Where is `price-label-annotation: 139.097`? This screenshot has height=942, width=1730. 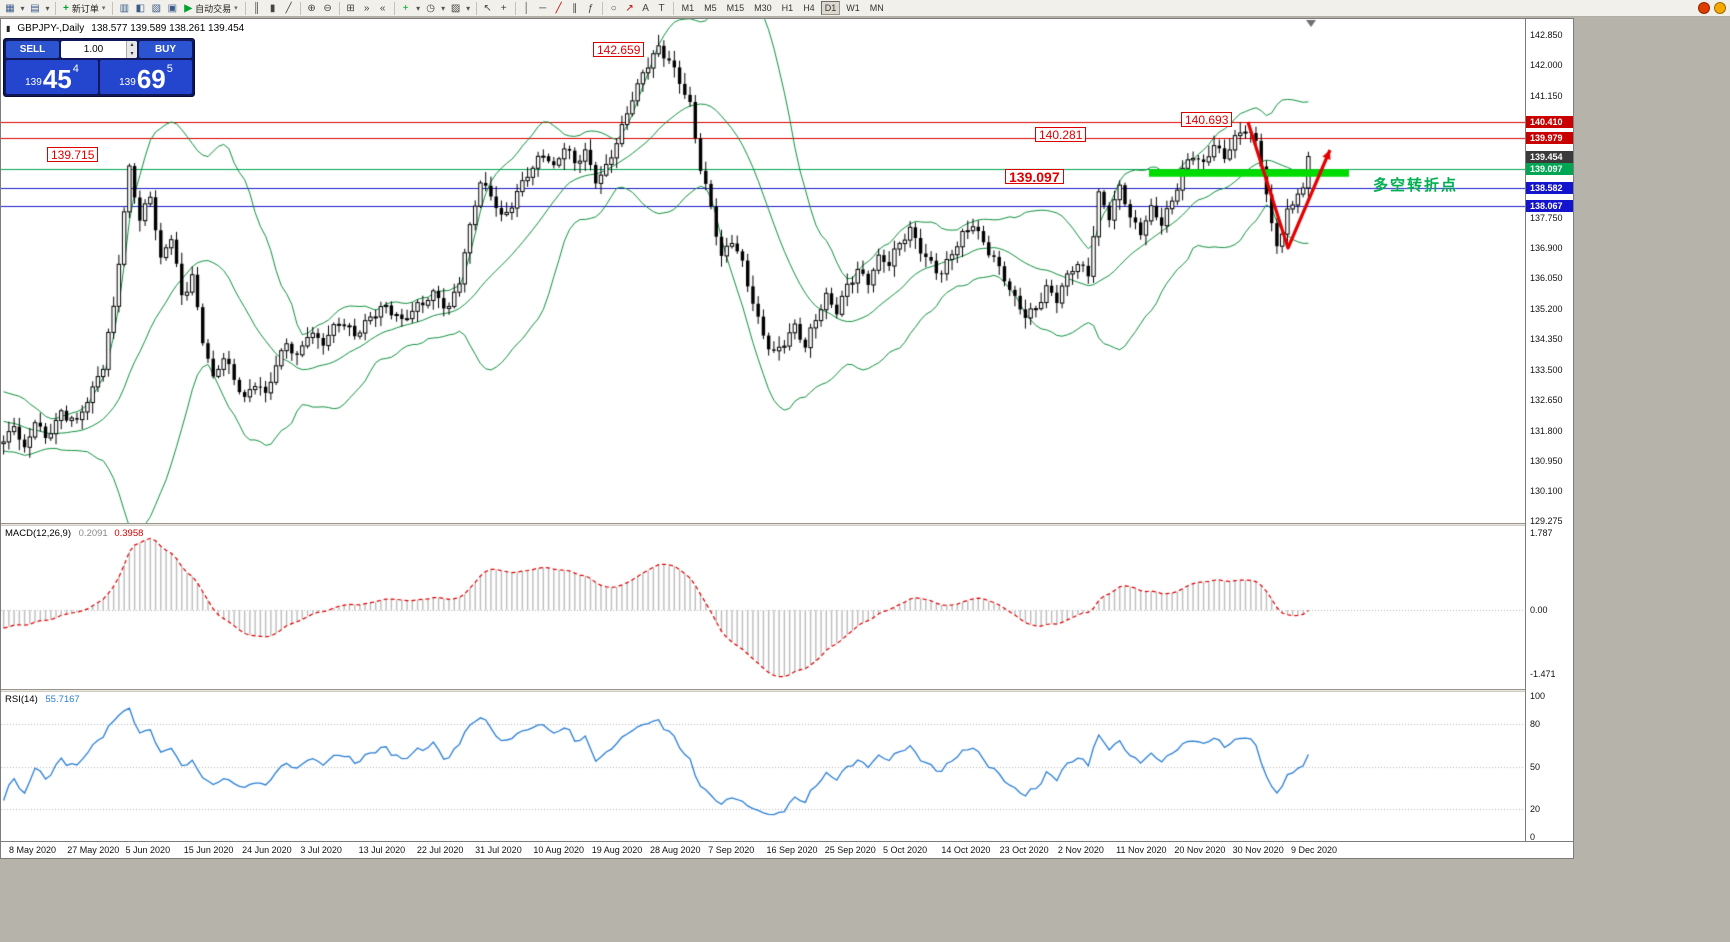
price-label-annotation: 139.097 is located at coordinates (1034, 177).